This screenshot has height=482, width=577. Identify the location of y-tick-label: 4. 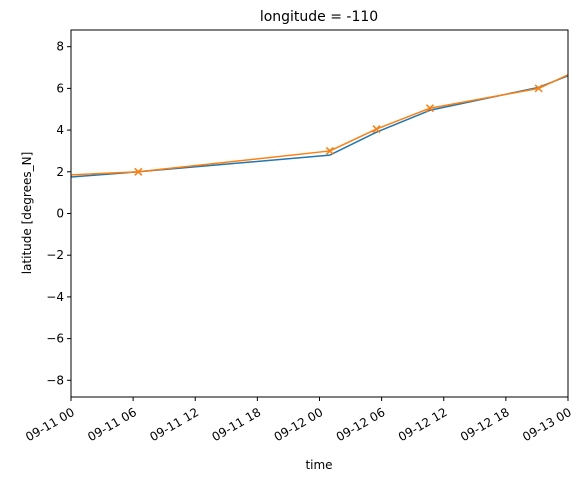
(60, 130).